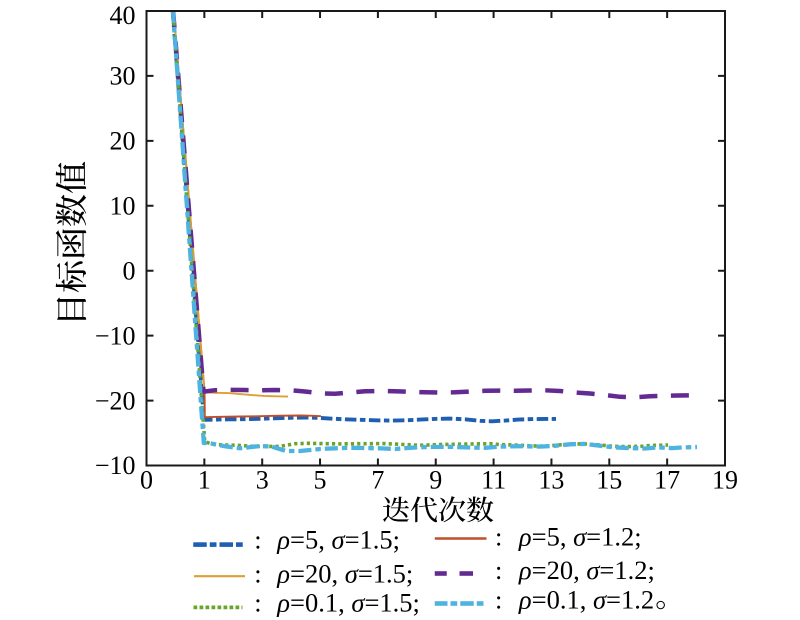  I want to click on svg-text: 7, so click(377, 480).